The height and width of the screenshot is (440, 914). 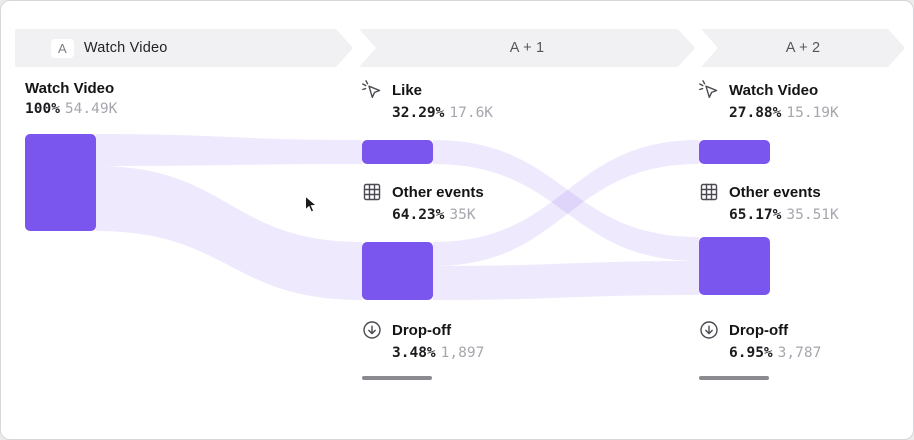 What do you see at coordinates (125, 48) in the screenshot?
I see `step-label: Watch Video` at bounding box center [125, 48].